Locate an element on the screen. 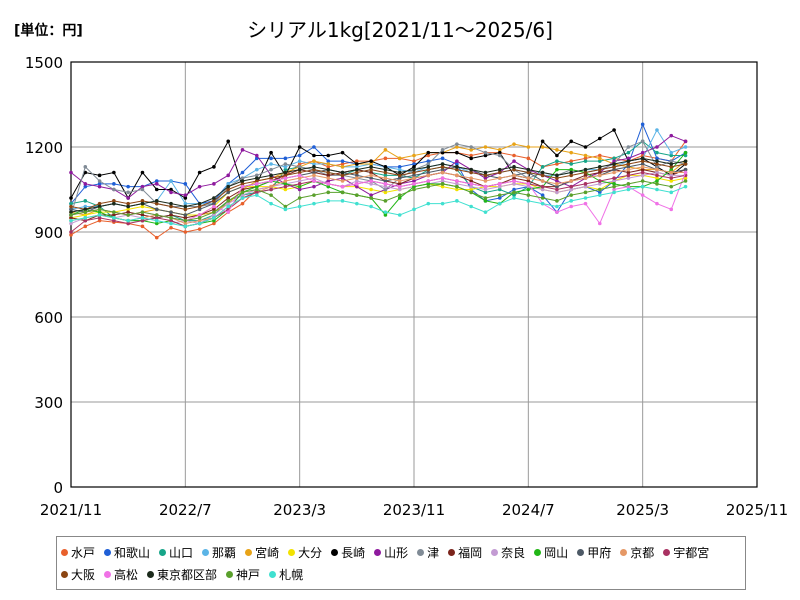  y-tick-label: 1200 is located at coordinates (44, 148).